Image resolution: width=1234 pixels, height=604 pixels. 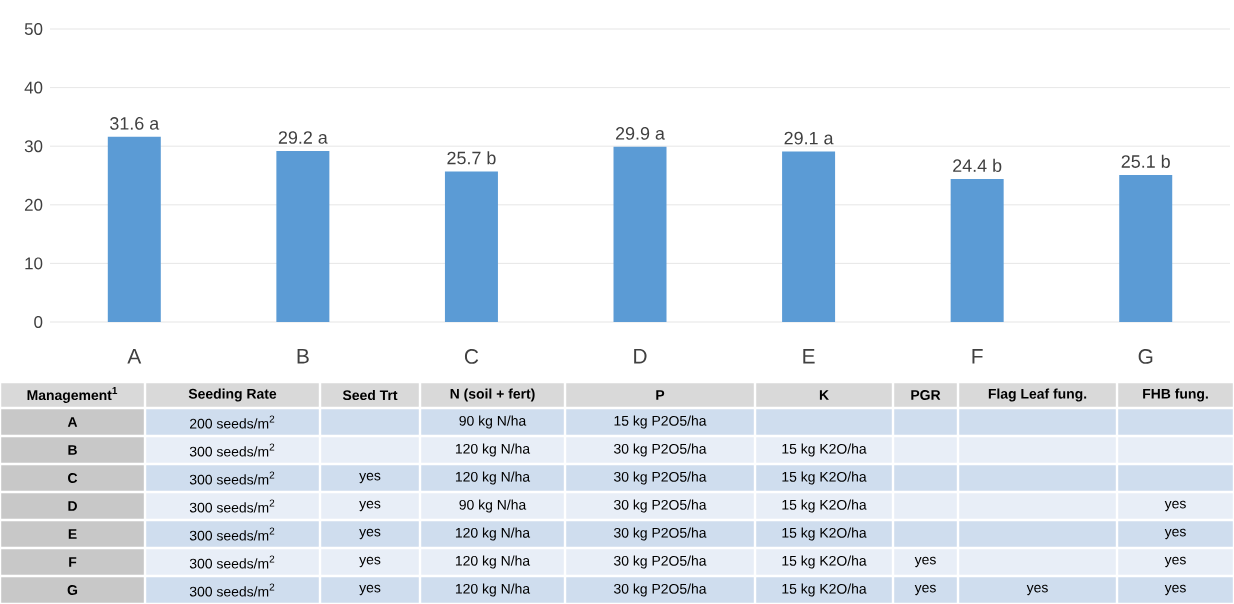 I want to click on category-label: F, so click(x=73, y=562).